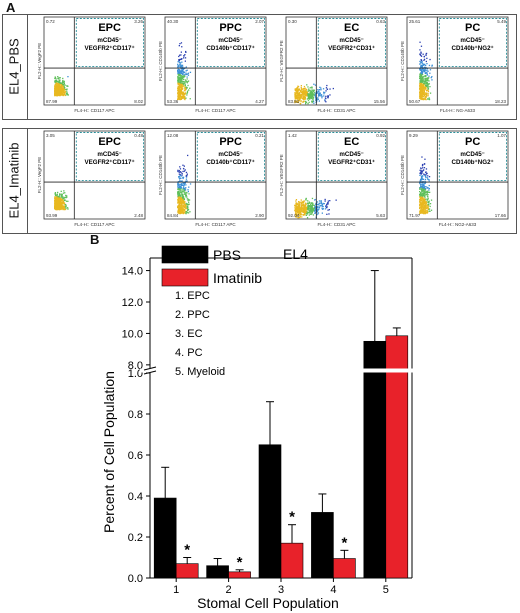  What do you see at coordinates (351, 40) in the screenshot?
I see `gate-marker-line-1: mCD45⁻` at bounding box center [351, 40].